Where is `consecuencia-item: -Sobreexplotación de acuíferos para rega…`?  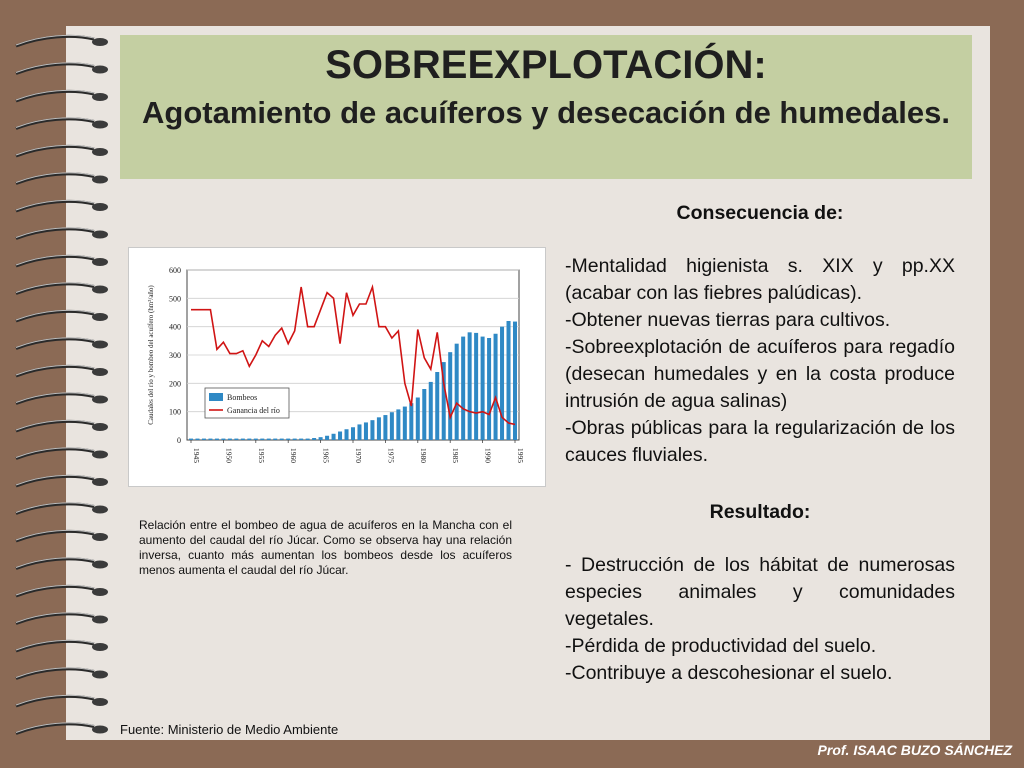 consecuencia-item: -Sobreexplotación de acuíferos para rega… is located at coordinates (760, 374).